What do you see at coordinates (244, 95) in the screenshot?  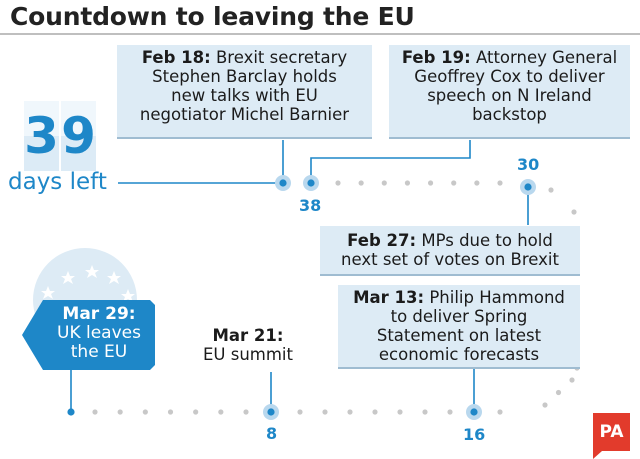 I see `event-text: new talks with EU` at bounding box center [244, 95].